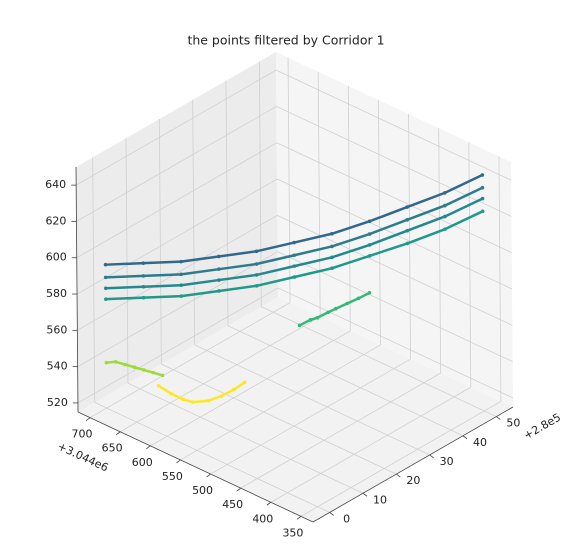 Image resolution: width=572 pixels, height=558 pixels. What do you see at coordinates (172, 476) in the screenshot?
I see `y-tick-label: 550` at bounding box center [172, 476].